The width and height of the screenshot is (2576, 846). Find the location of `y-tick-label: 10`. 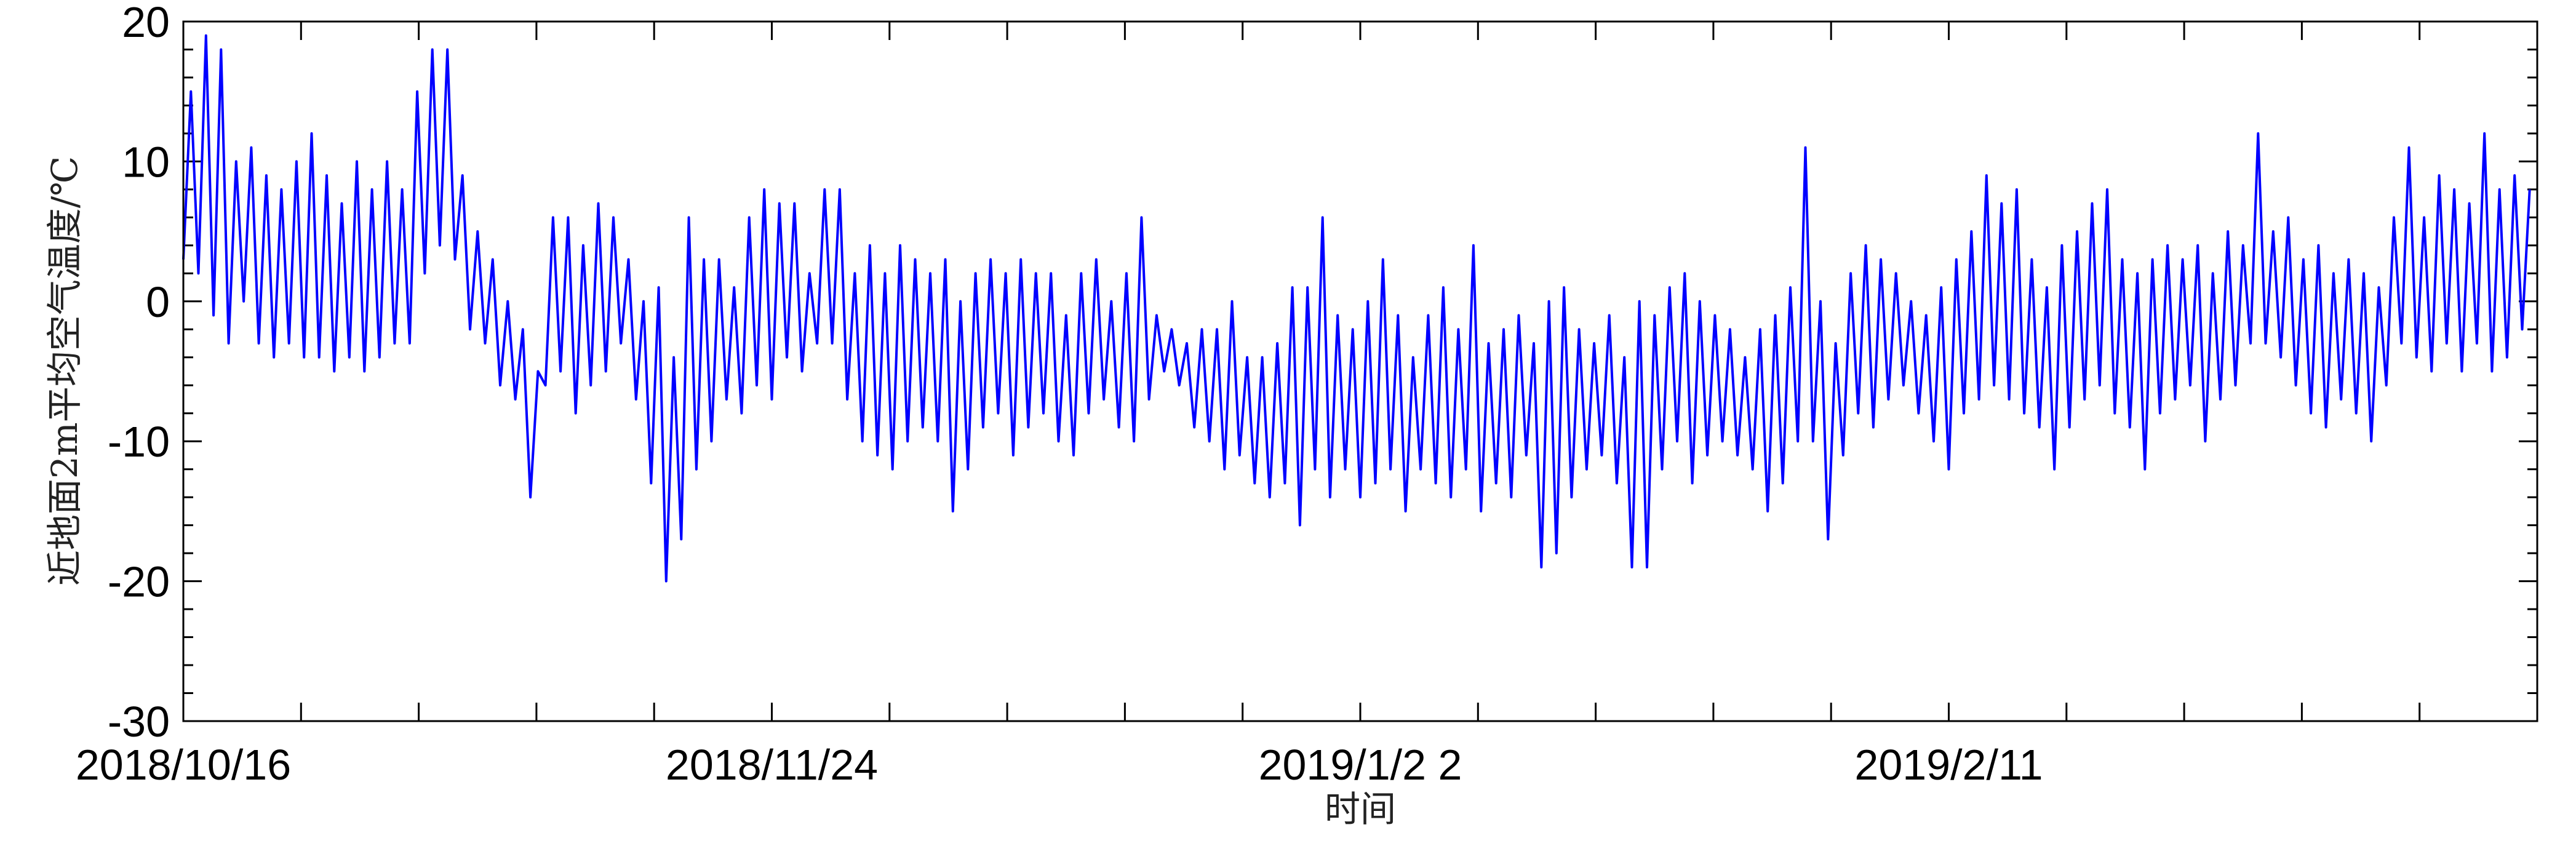

y-tick-label: 10 is located at coordinates (146, 162).